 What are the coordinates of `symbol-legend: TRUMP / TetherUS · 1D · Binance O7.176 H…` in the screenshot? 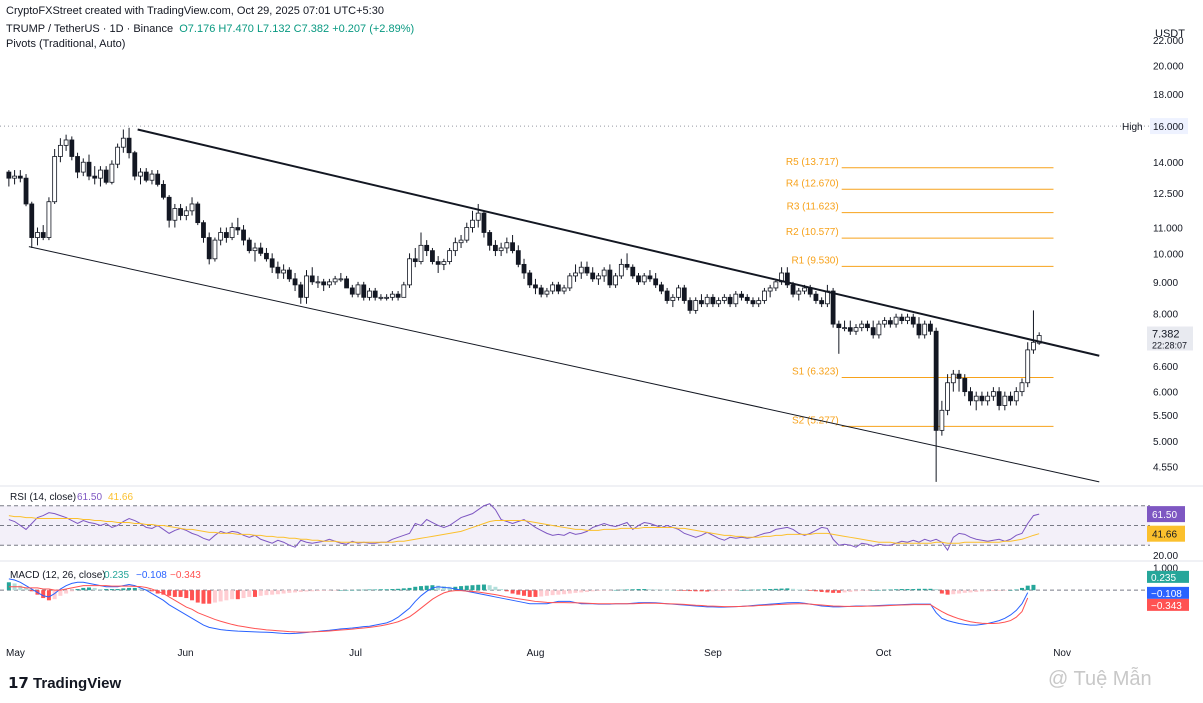 It's located at (210, 29).